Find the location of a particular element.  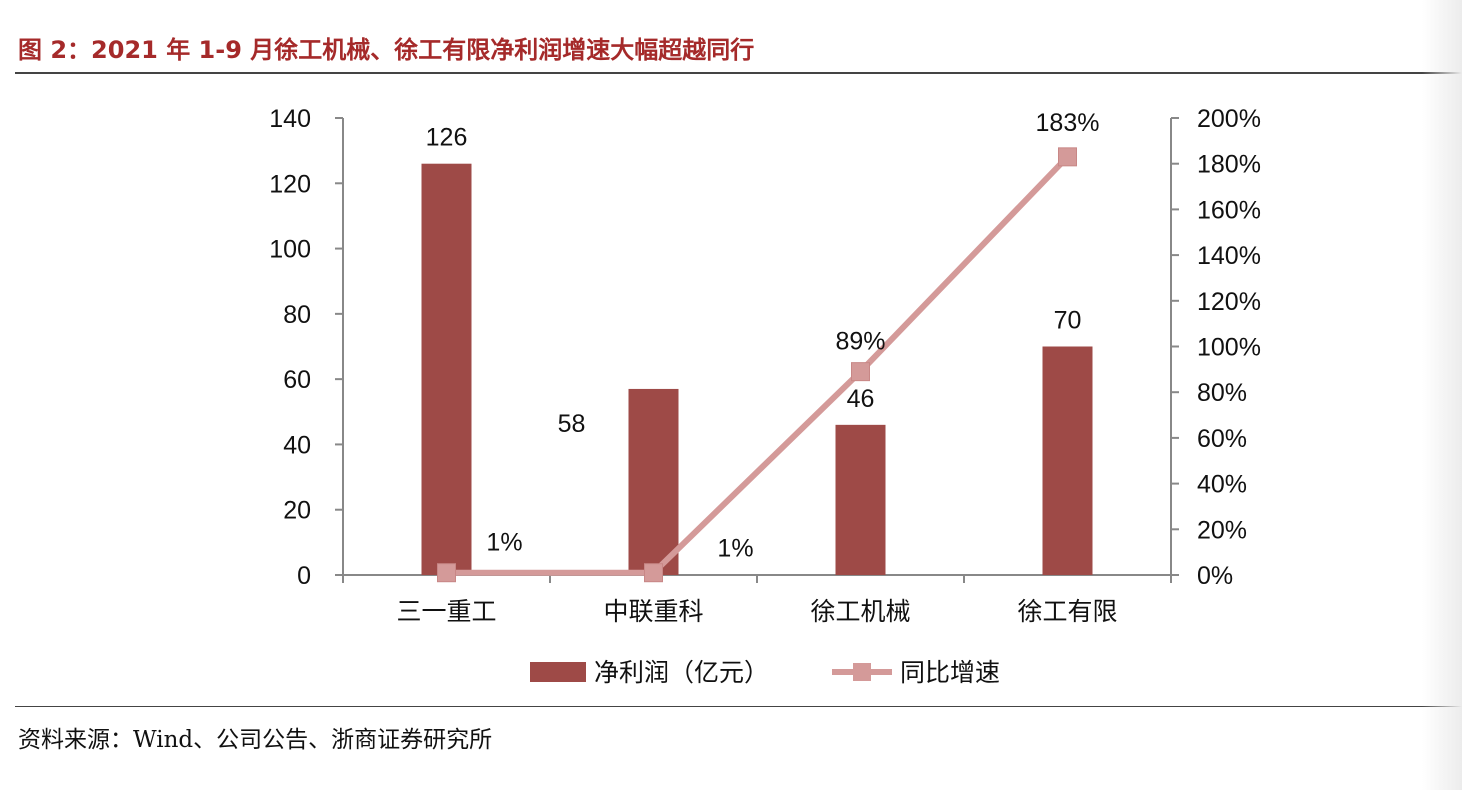

y-left-tick-label: 0 is located at coordinates (304, 576).